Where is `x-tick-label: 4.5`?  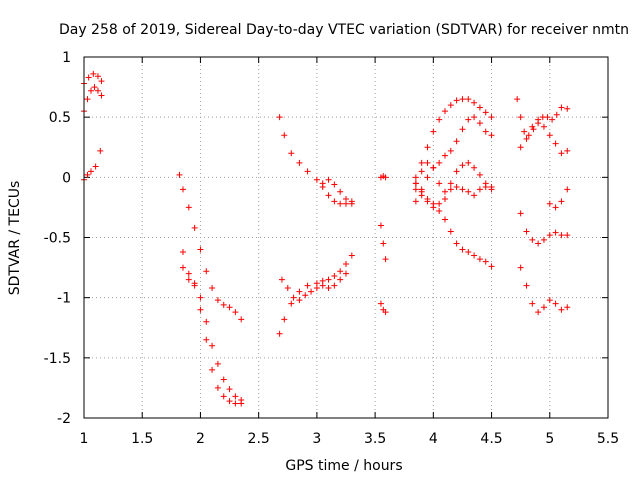 x-tick-label: 4.5 is located at coordinates (491, 439).